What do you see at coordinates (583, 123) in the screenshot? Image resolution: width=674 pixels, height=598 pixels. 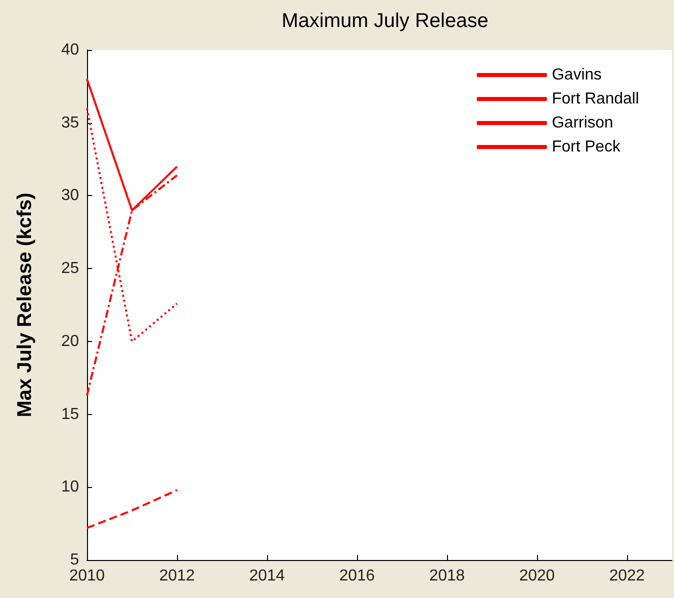 I see `legend-label: Garrison` at bounding box center [583, 123].